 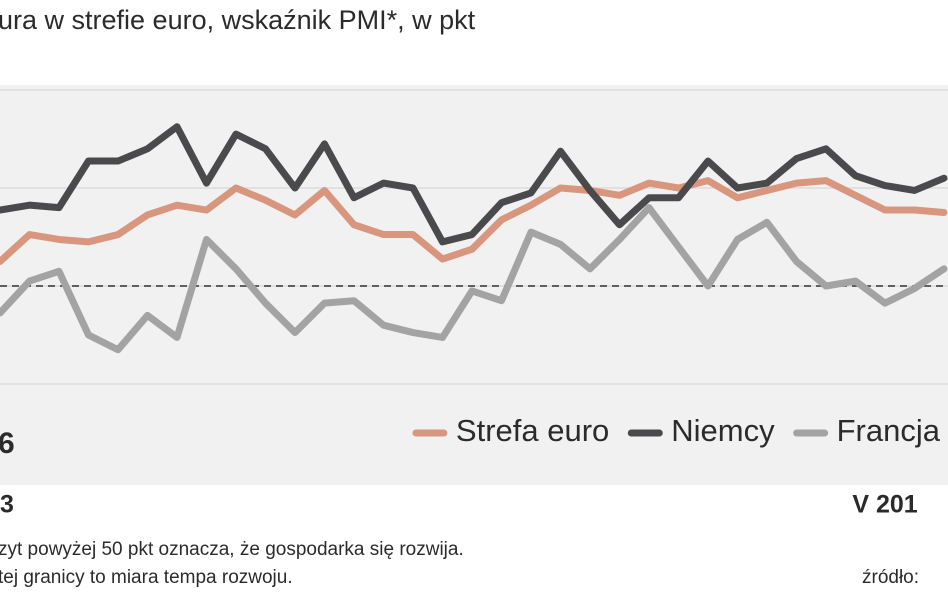 What do you see at coordinates (7, 505) in the screenshot?
I see `x-tick-label: 13` at bounding box center [7, 505].